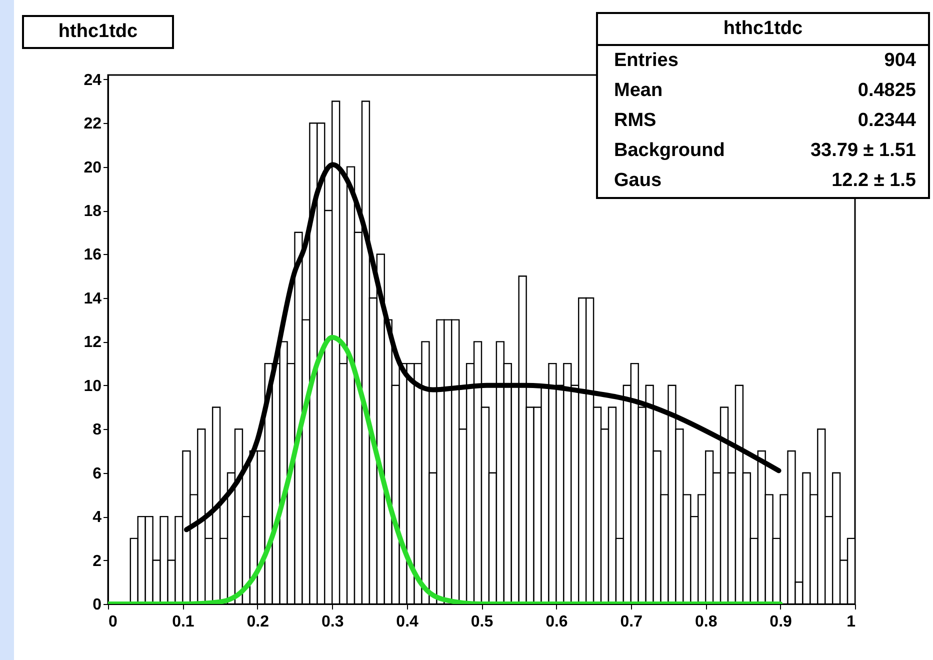 The image size is (933, 660). What do you see at coordinates (646, 61) in the screenshot?
I see `text: Entries` at bounding box center [646, 61].